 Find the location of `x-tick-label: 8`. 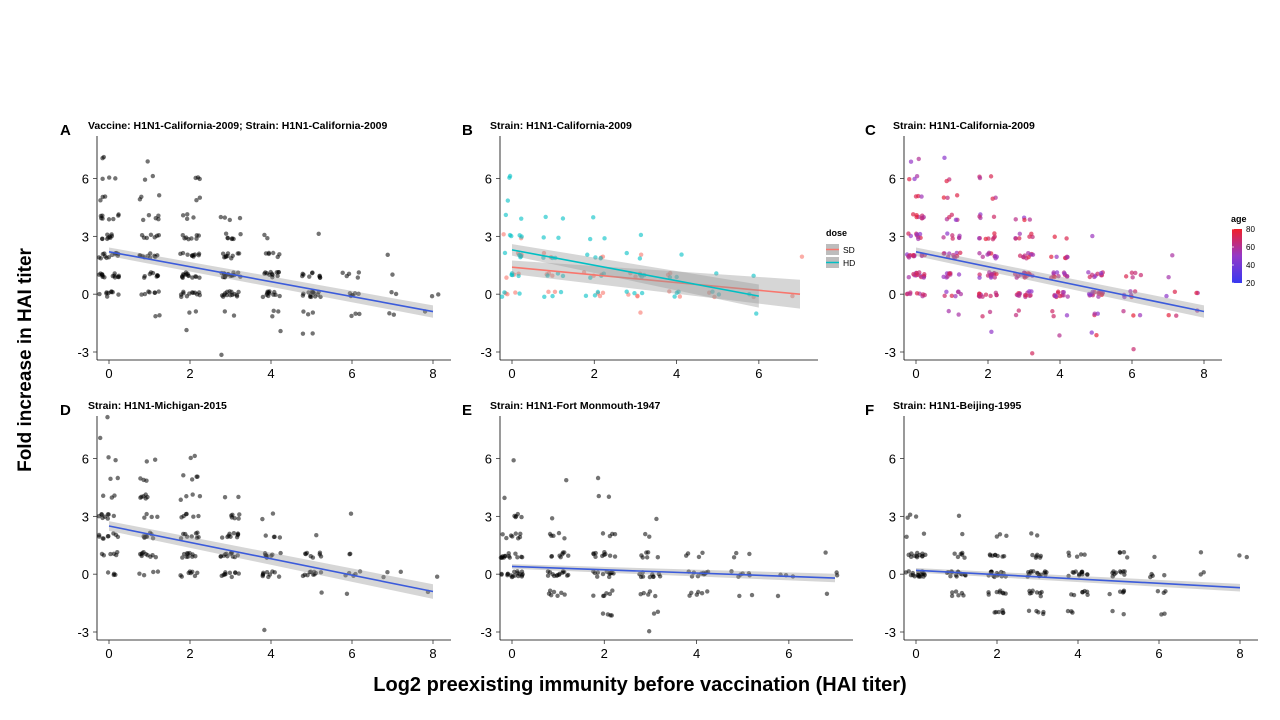

x-tick-label: 8 is located at coordinates (432, 653).